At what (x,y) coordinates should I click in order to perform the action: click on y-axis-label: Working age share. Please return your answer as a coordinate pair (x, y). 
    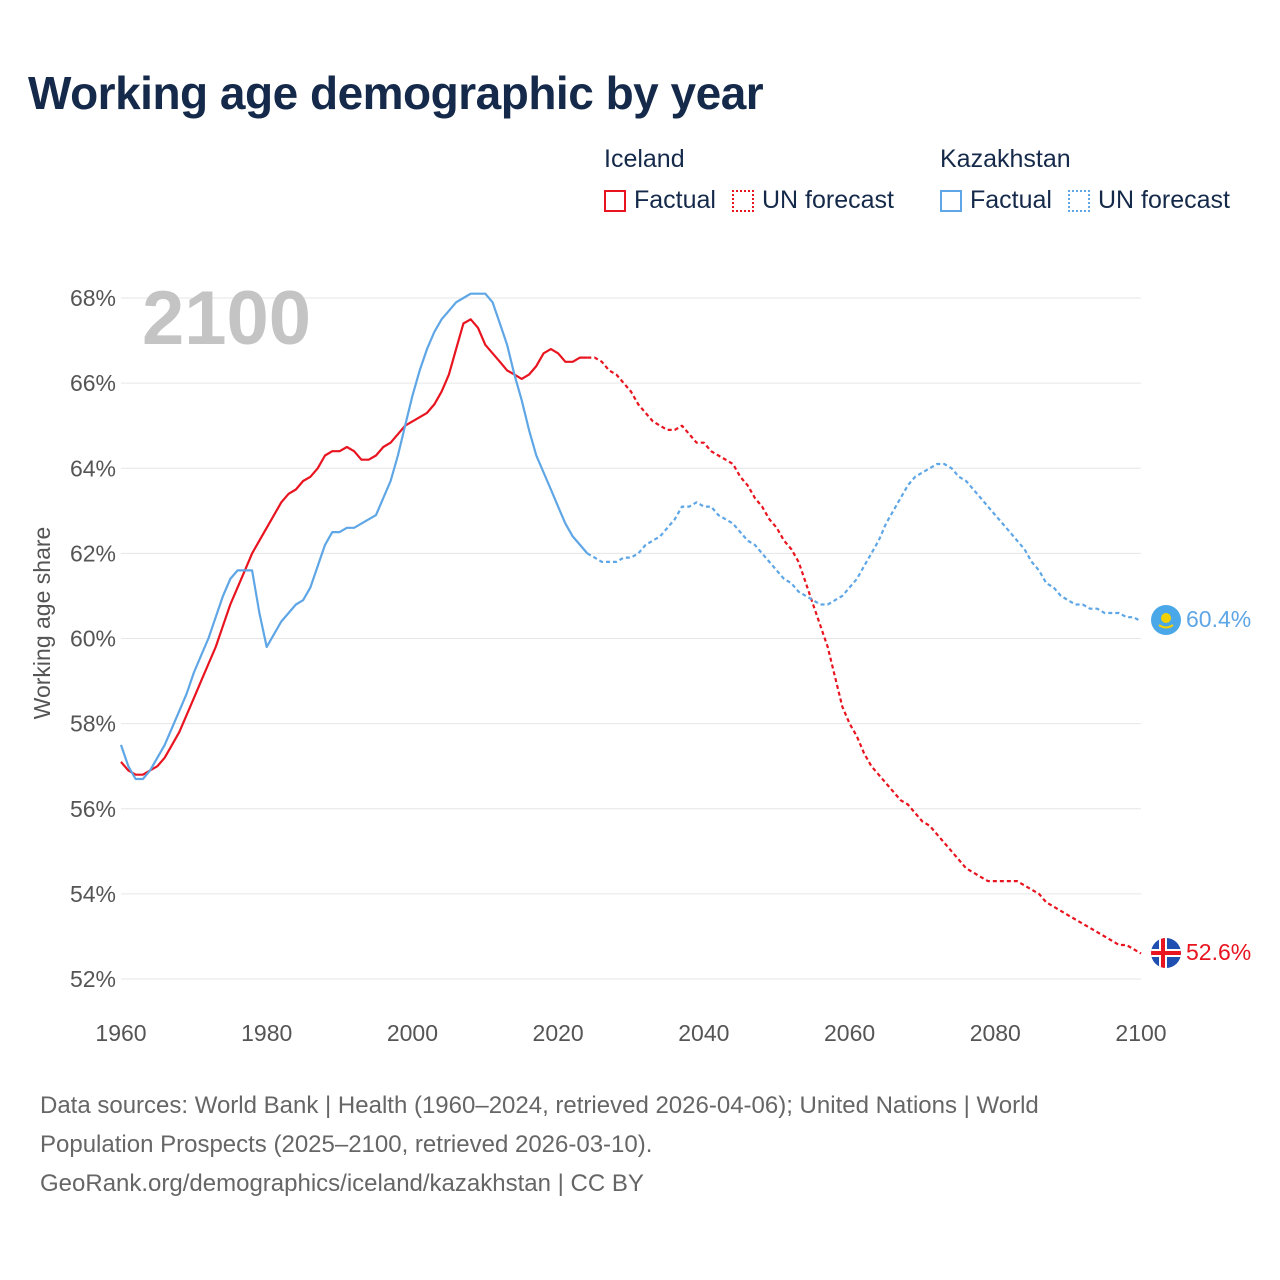
    Looking at the image, I should click on (42, 623).